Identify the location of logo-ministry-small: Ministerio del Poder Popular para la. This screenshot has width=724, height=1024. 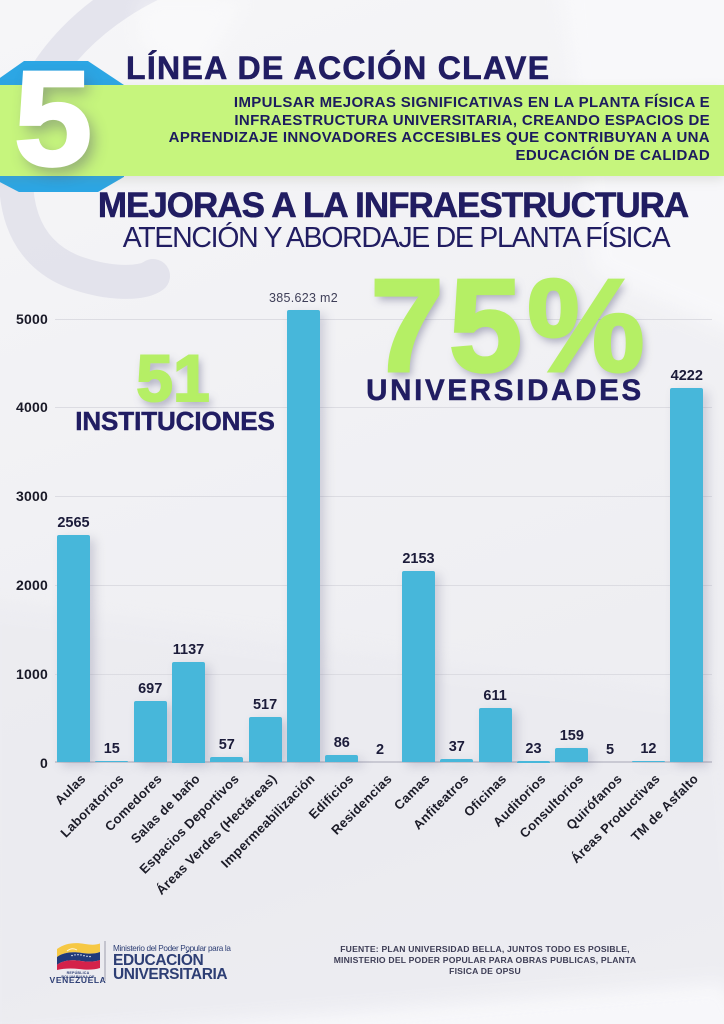
(172, 948).